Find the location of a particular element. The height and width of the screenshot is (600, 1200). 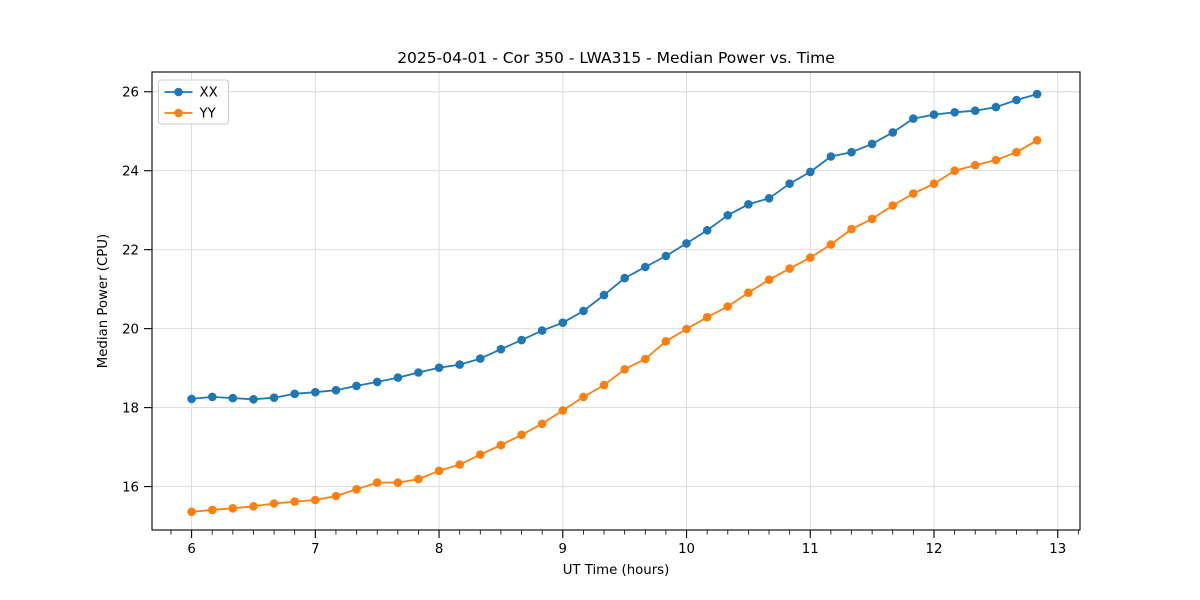

x-tick-label: 8 is located at coordinates (439, 549).